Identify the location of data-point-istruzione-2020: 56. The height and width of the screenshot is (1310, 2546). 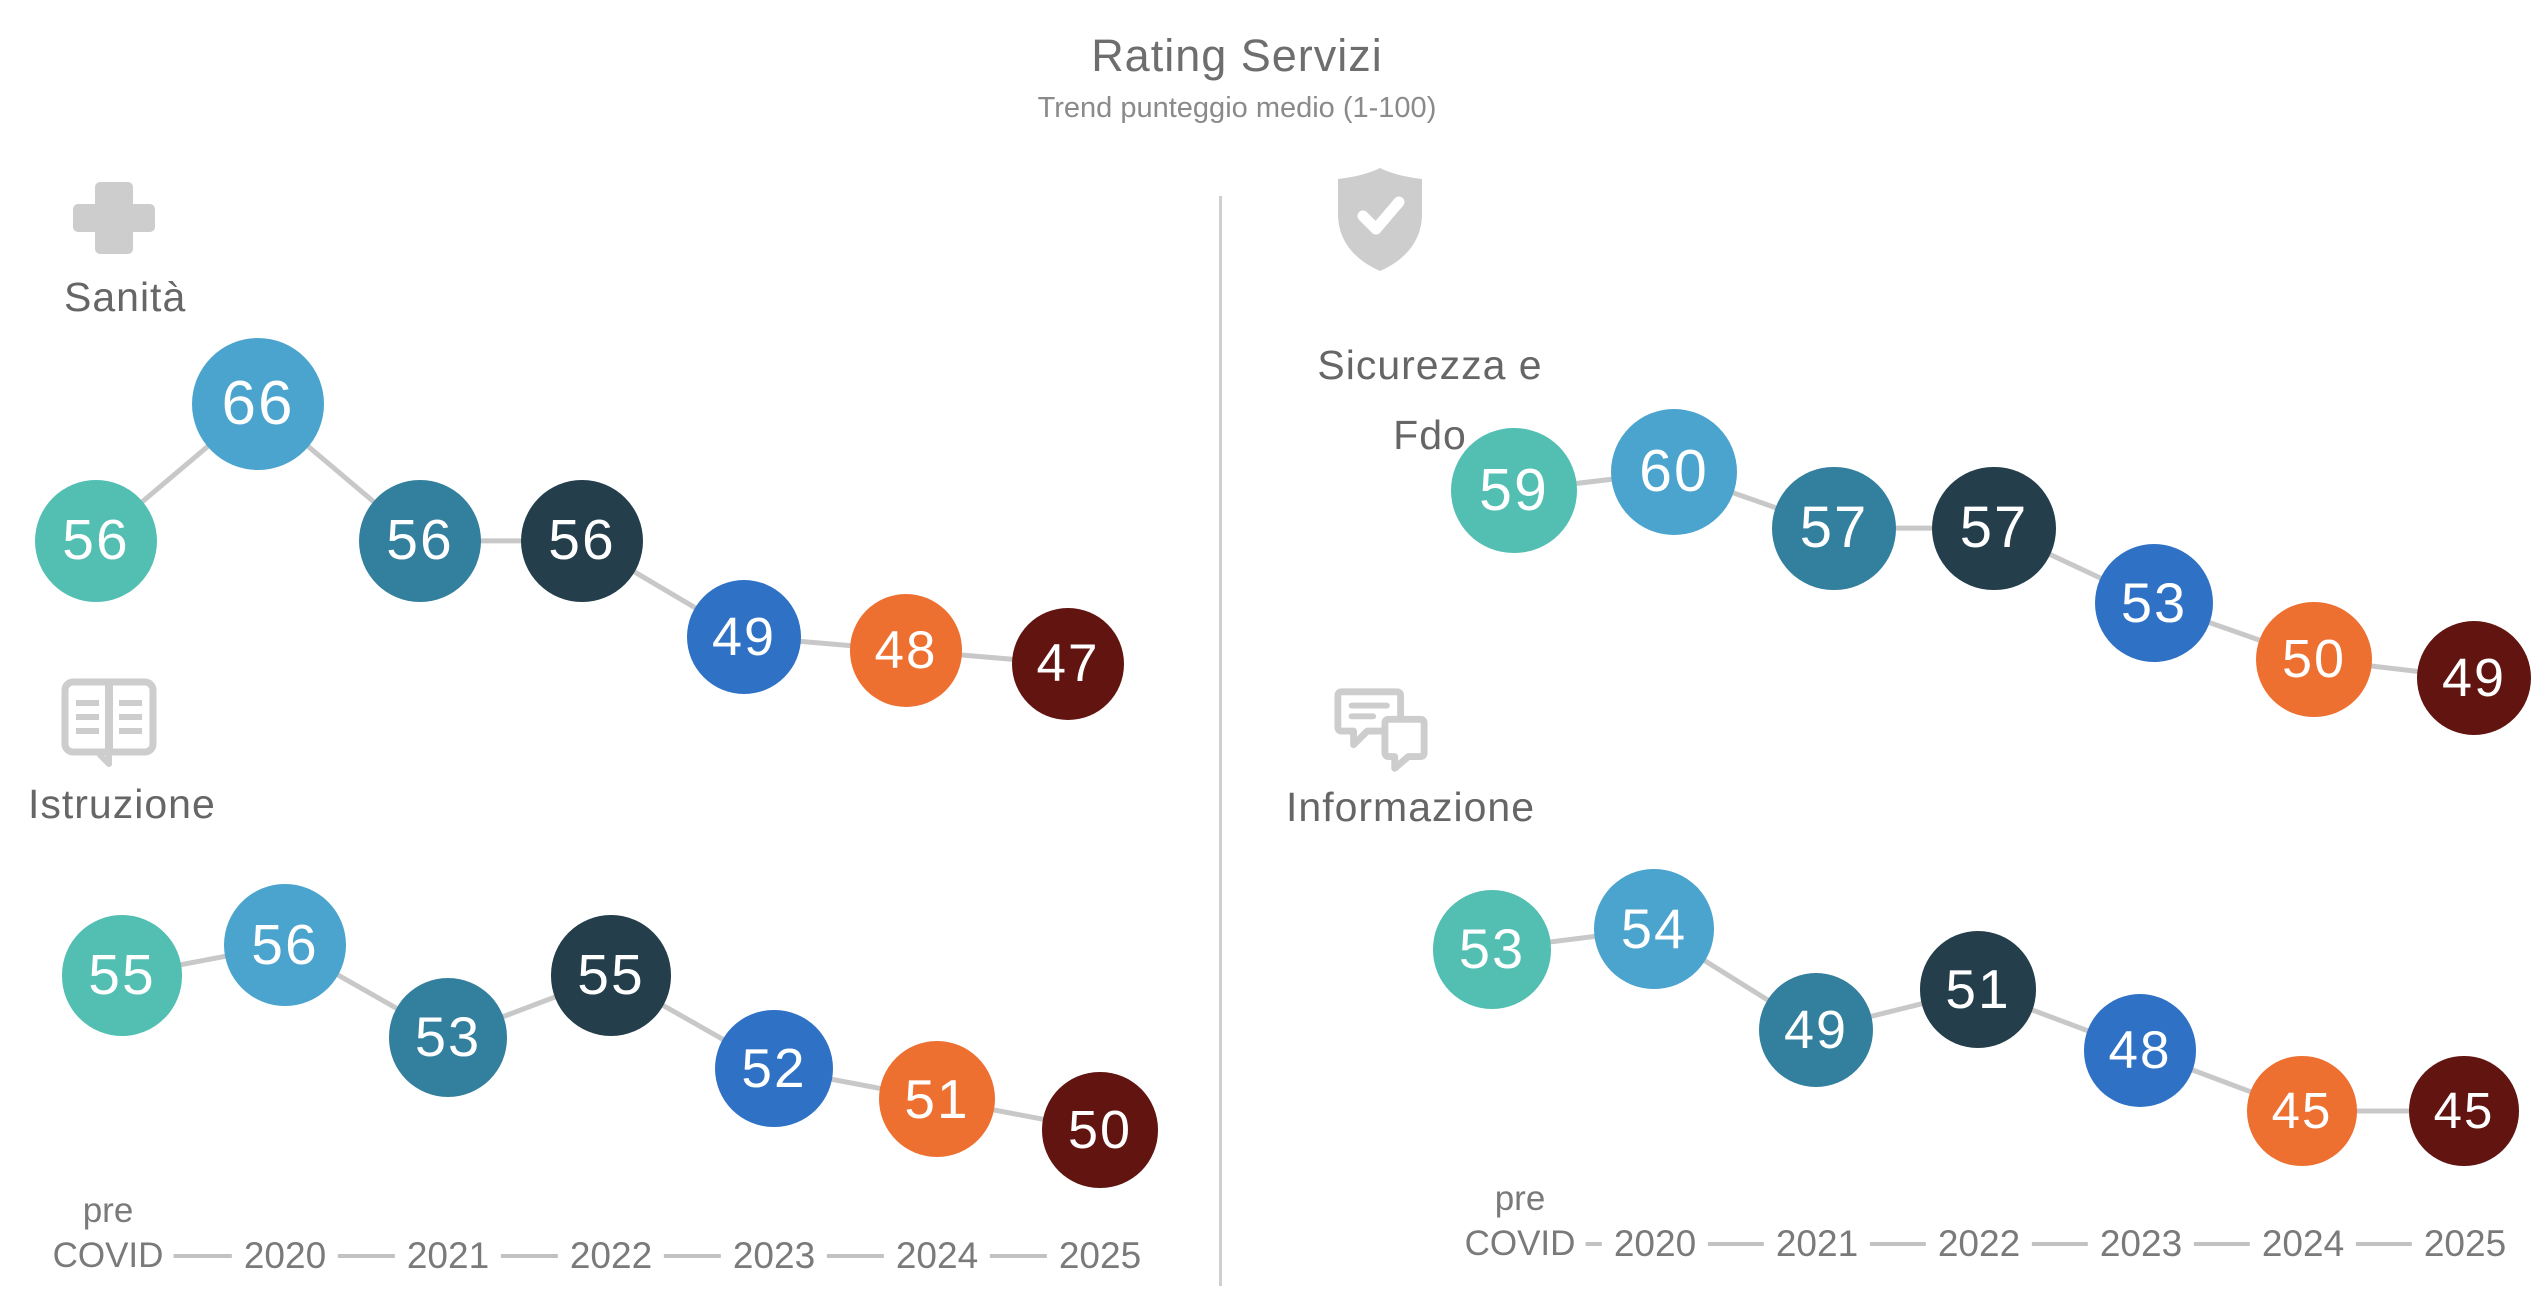
(285, 945).